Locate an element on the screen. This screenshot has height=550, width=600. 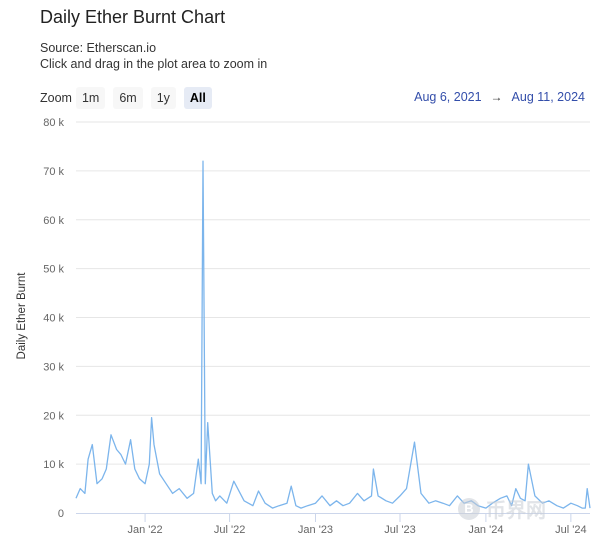
y-tick-label: 10 k is located at coordinates (53, 465).